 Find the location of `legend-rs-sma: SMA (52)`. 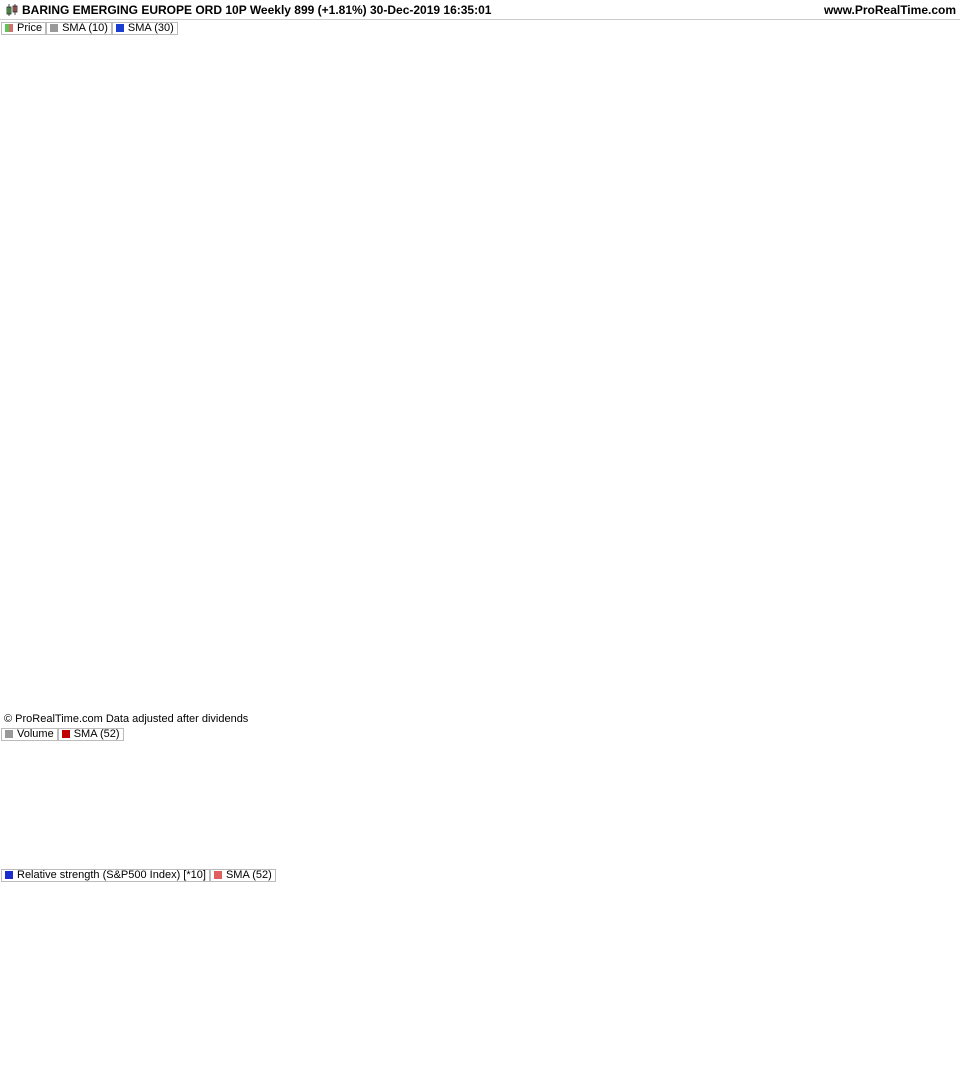

legend-rs-sma: SMA (52) is located at coordinates (242, 875).